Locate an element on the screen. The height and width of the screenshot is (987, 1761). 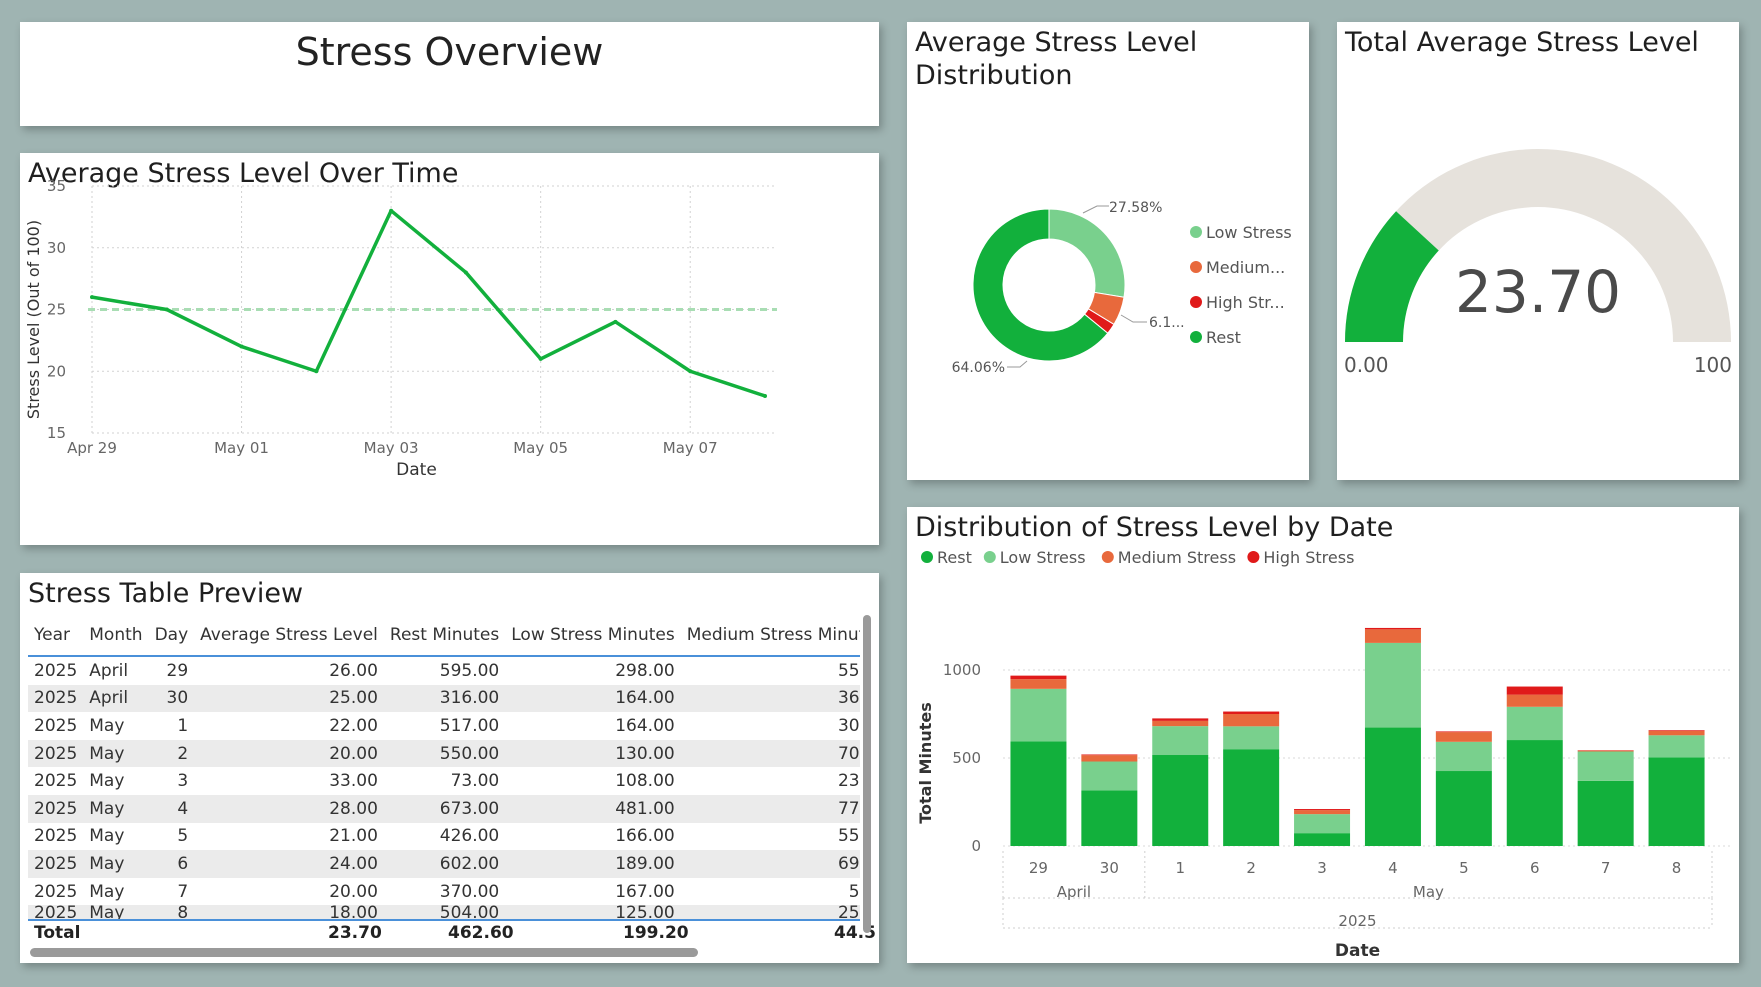
line-series-stress is located at coordinates (428, 303).